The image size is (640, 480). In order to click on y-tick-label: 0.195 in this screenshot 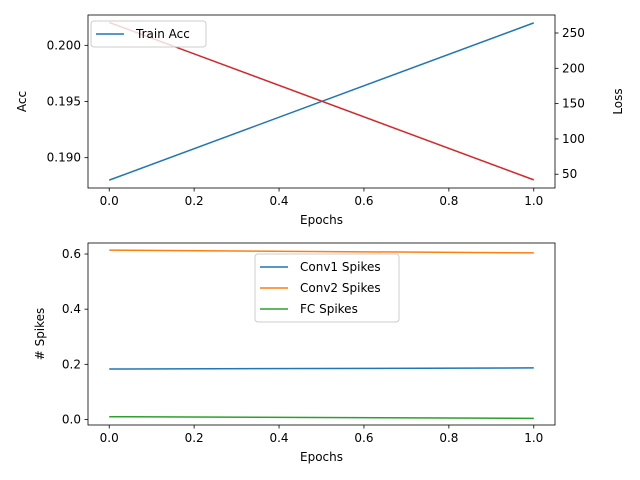, I will do `click(64, 102)`.